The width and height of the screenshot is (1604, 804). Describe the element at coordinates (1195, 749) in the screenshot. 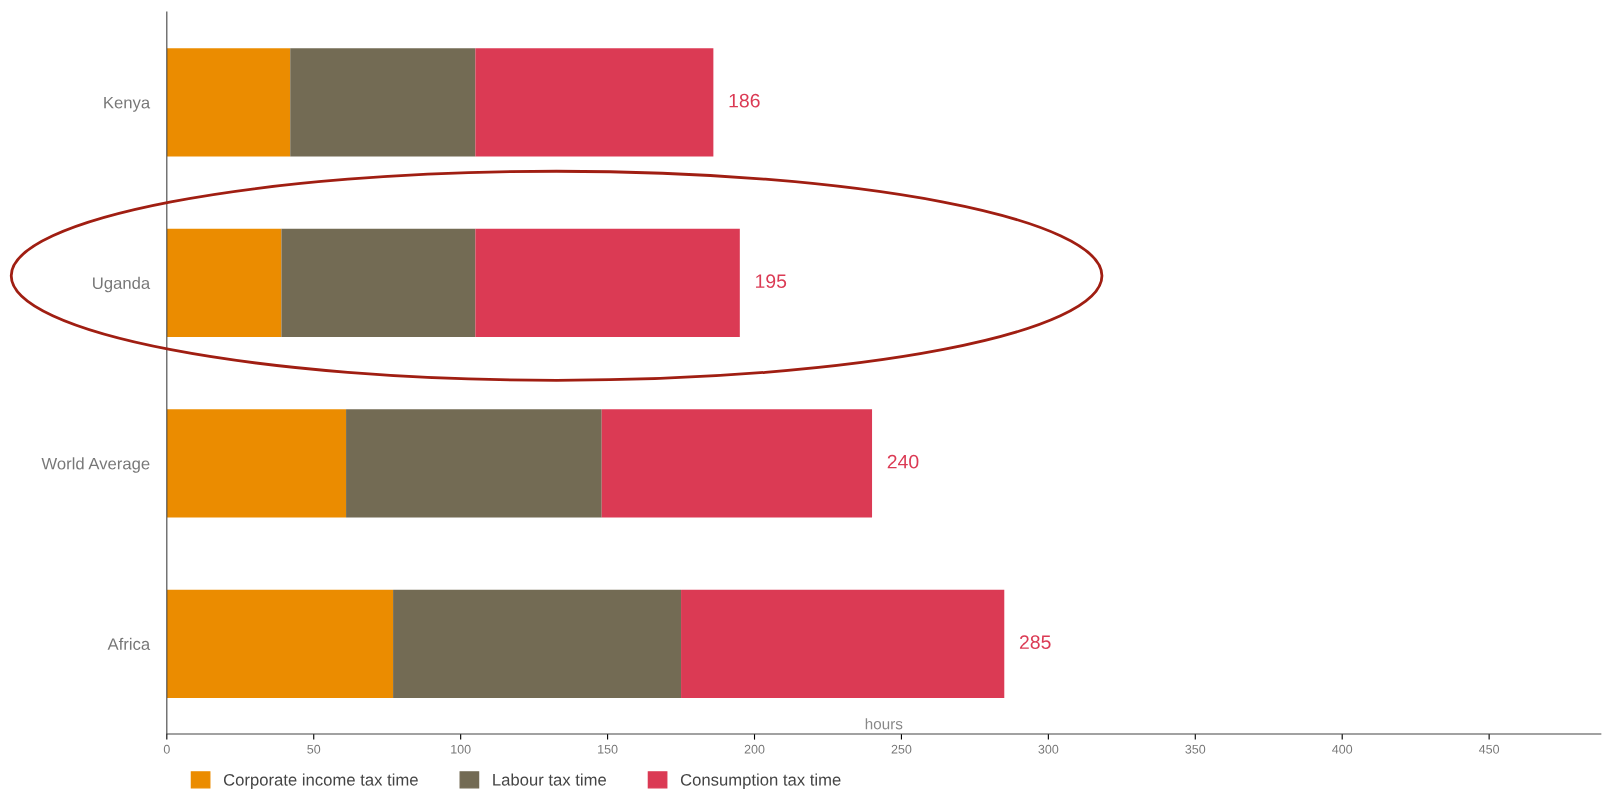

I see `x-tick-label: 350` at that location.